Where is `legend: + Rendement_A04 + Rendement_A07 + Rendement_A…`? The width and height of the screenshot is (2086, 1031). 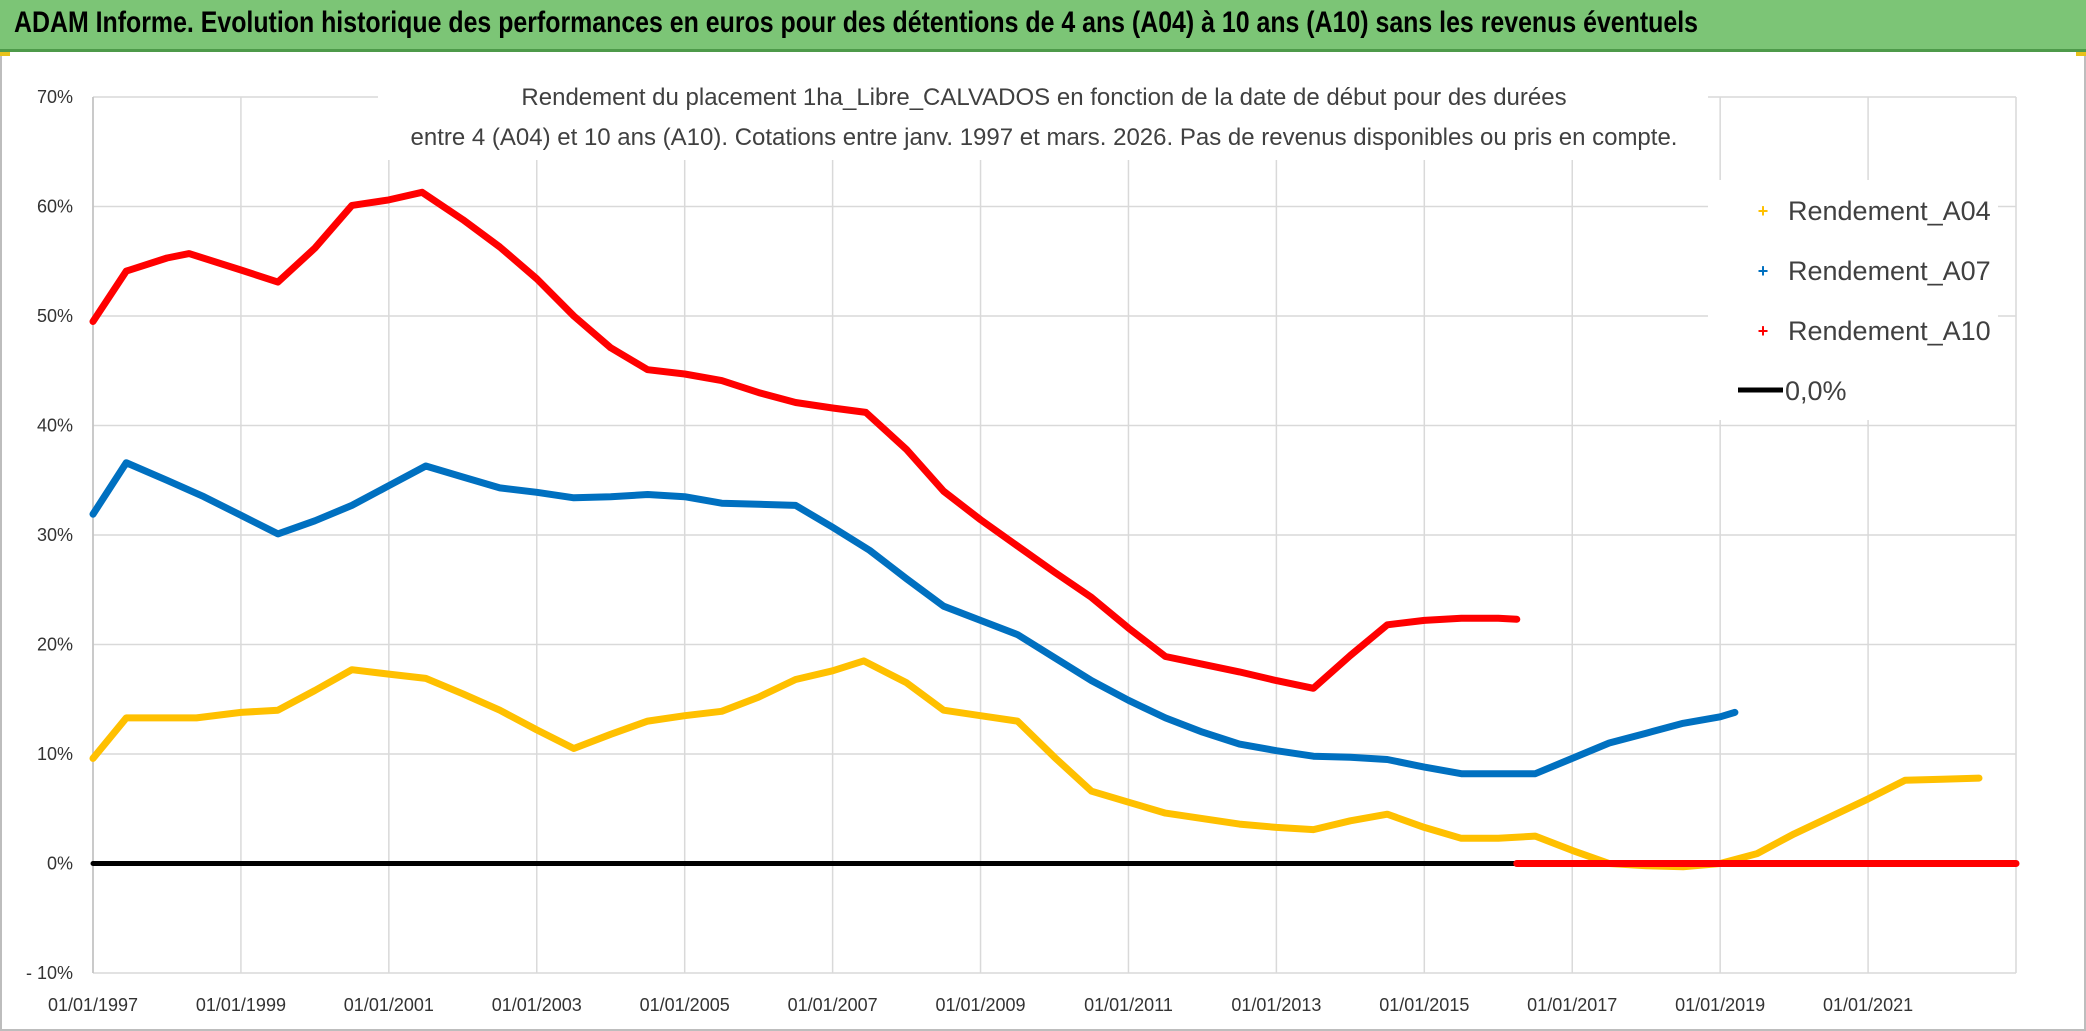 legend: + Rendement_A04 + Rendement_A07 + Rendement_A… is located at coordinates (1853, 300).